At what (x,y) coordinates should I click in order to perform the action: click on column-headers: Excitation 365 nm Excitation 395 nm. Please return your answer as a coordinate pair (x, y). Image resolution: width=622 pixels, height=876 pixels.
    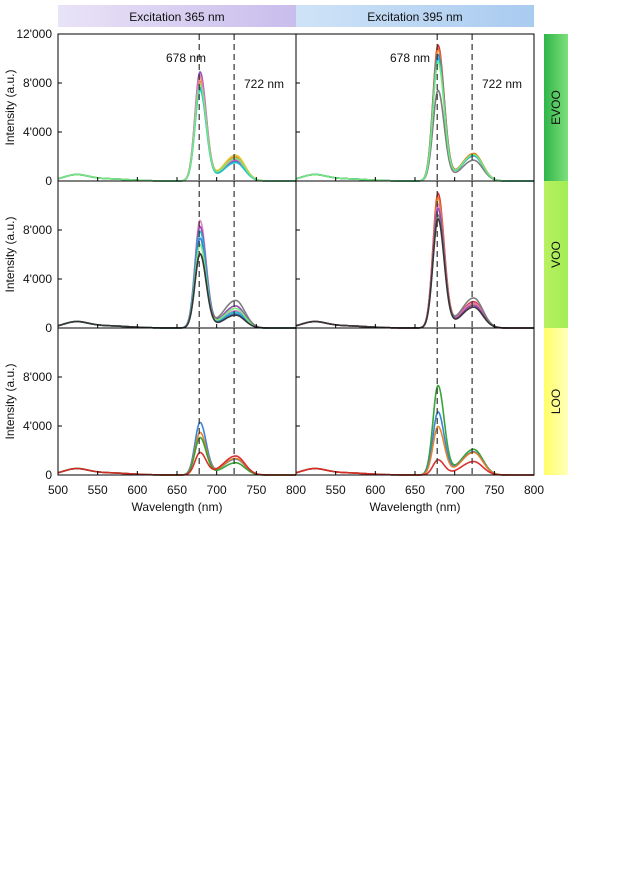
    Looking at the image, I should click on (296, 16).